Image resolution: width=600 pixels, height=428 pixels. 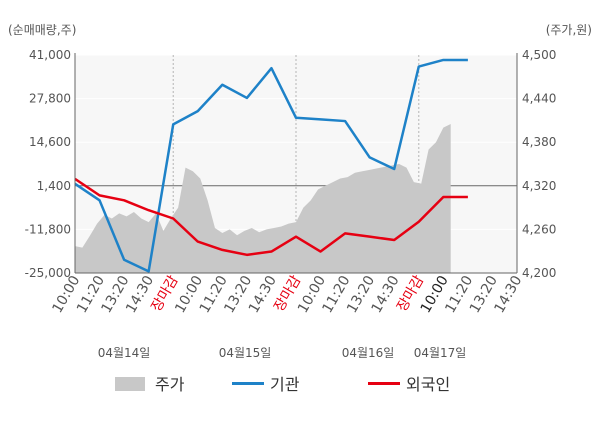 What do you see at coordinates (248, 383) in the screenshot?
I see `legend-institution-swatch` at bounding box center [248, 383].